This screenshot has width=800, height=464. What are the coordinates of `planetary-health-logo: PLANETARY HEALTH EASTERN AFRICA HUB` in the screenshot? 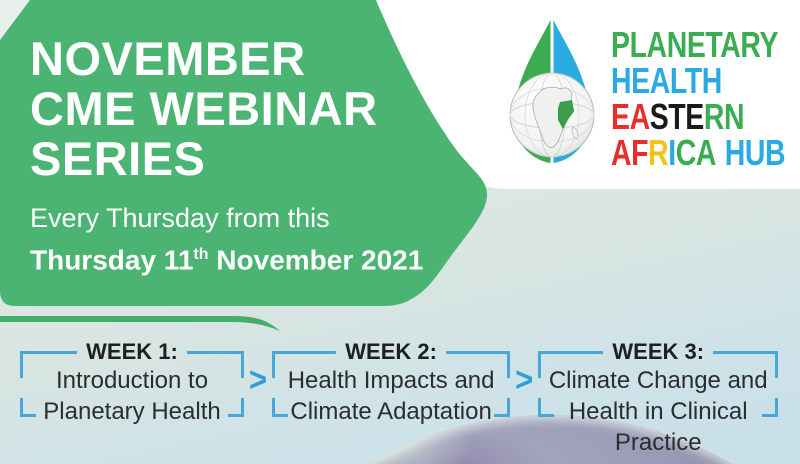 It's located at (653, 93).